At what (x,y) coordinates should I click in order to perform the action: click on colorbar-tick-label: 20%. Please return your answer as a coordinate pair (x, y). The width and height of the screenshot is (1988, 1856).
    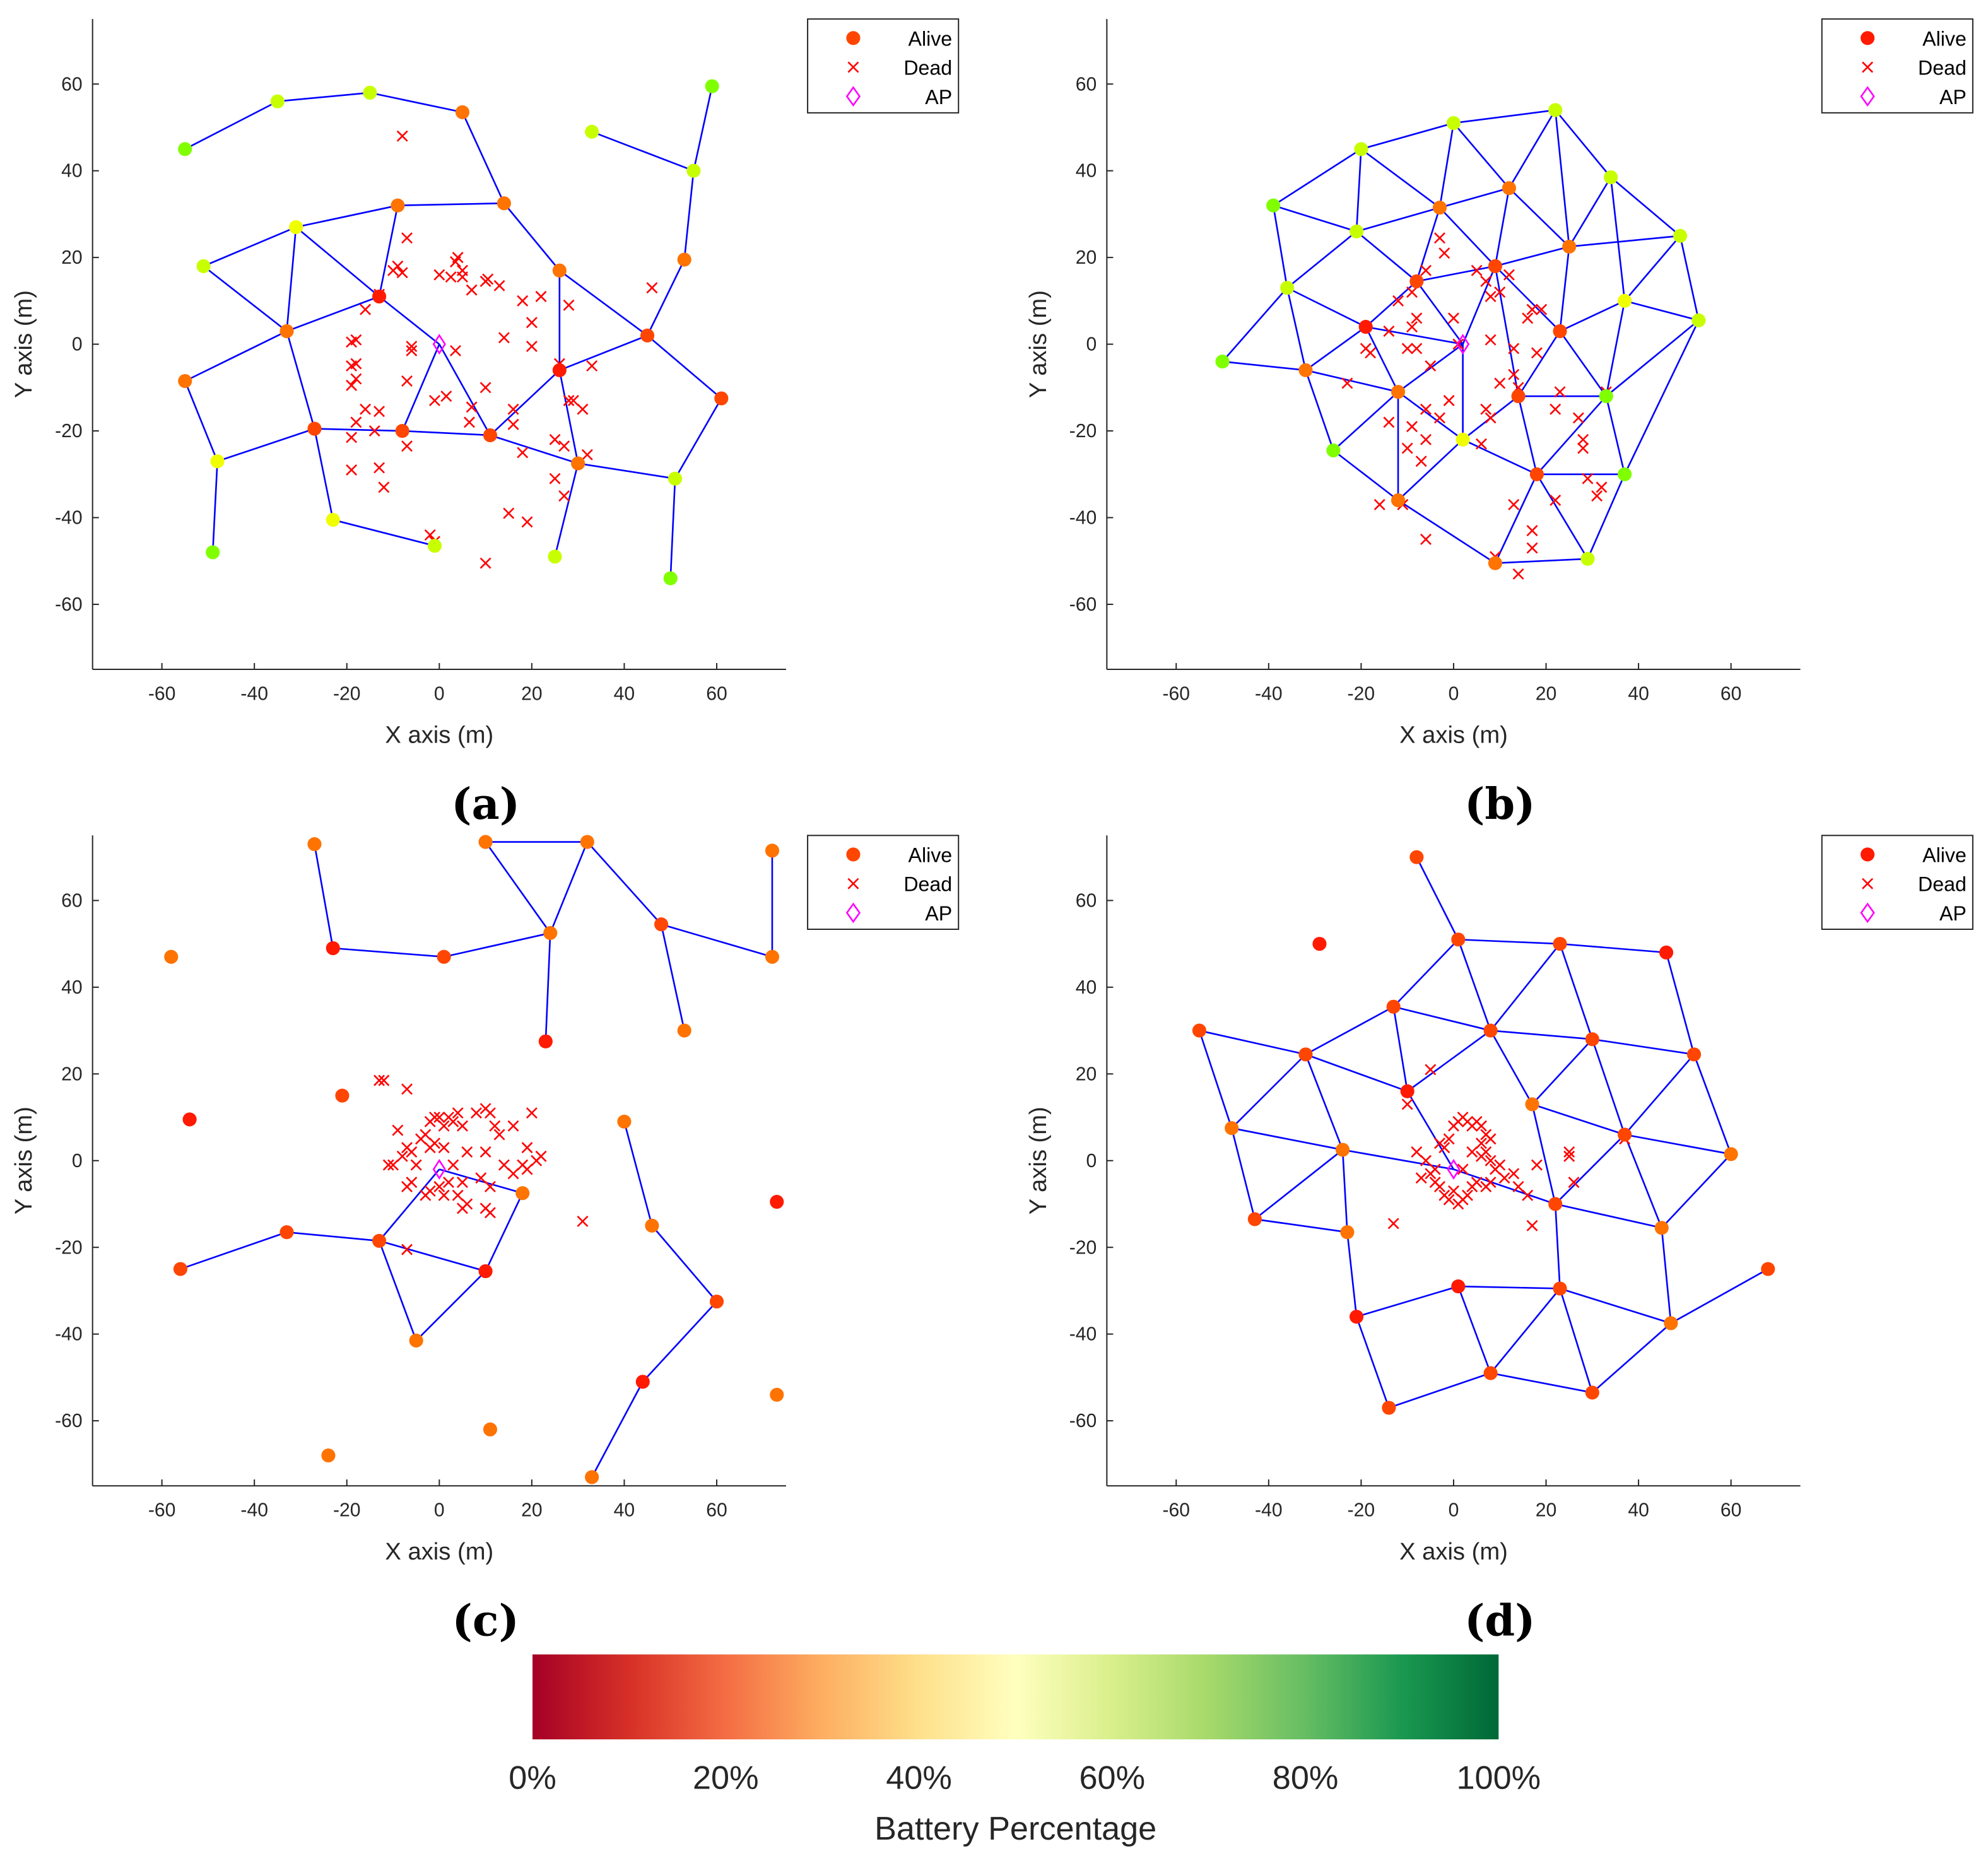
    Looking at the image, I should click on (726, 1778).